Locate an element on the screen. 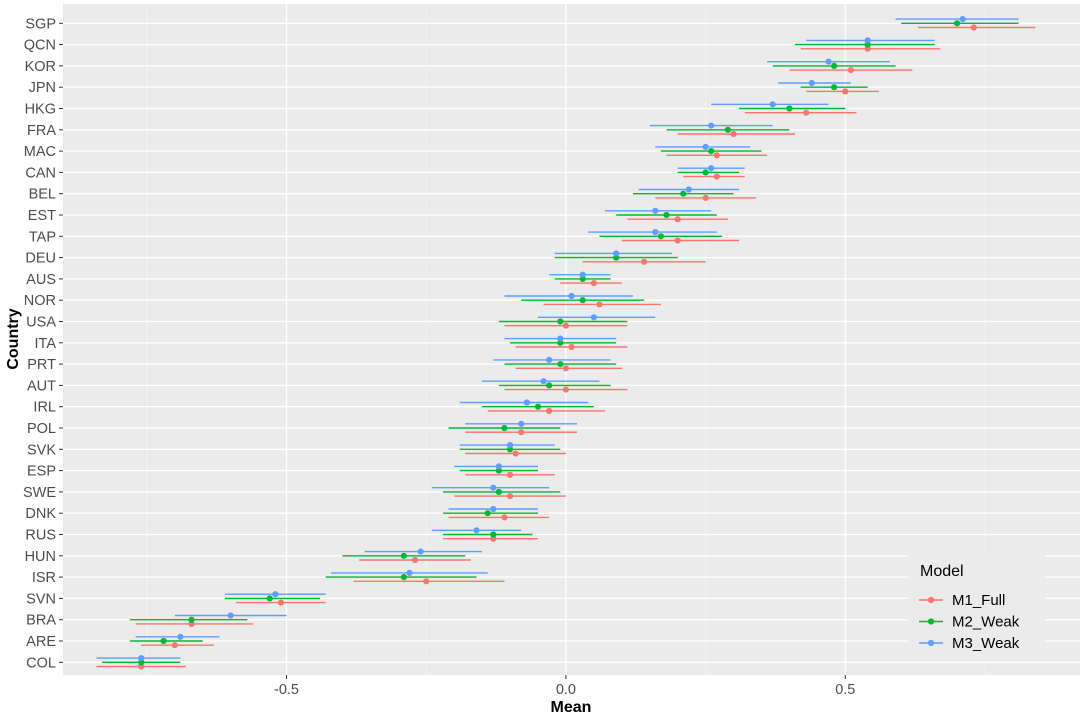  y-tick-label: AUS is located at coordinates (41, 280).